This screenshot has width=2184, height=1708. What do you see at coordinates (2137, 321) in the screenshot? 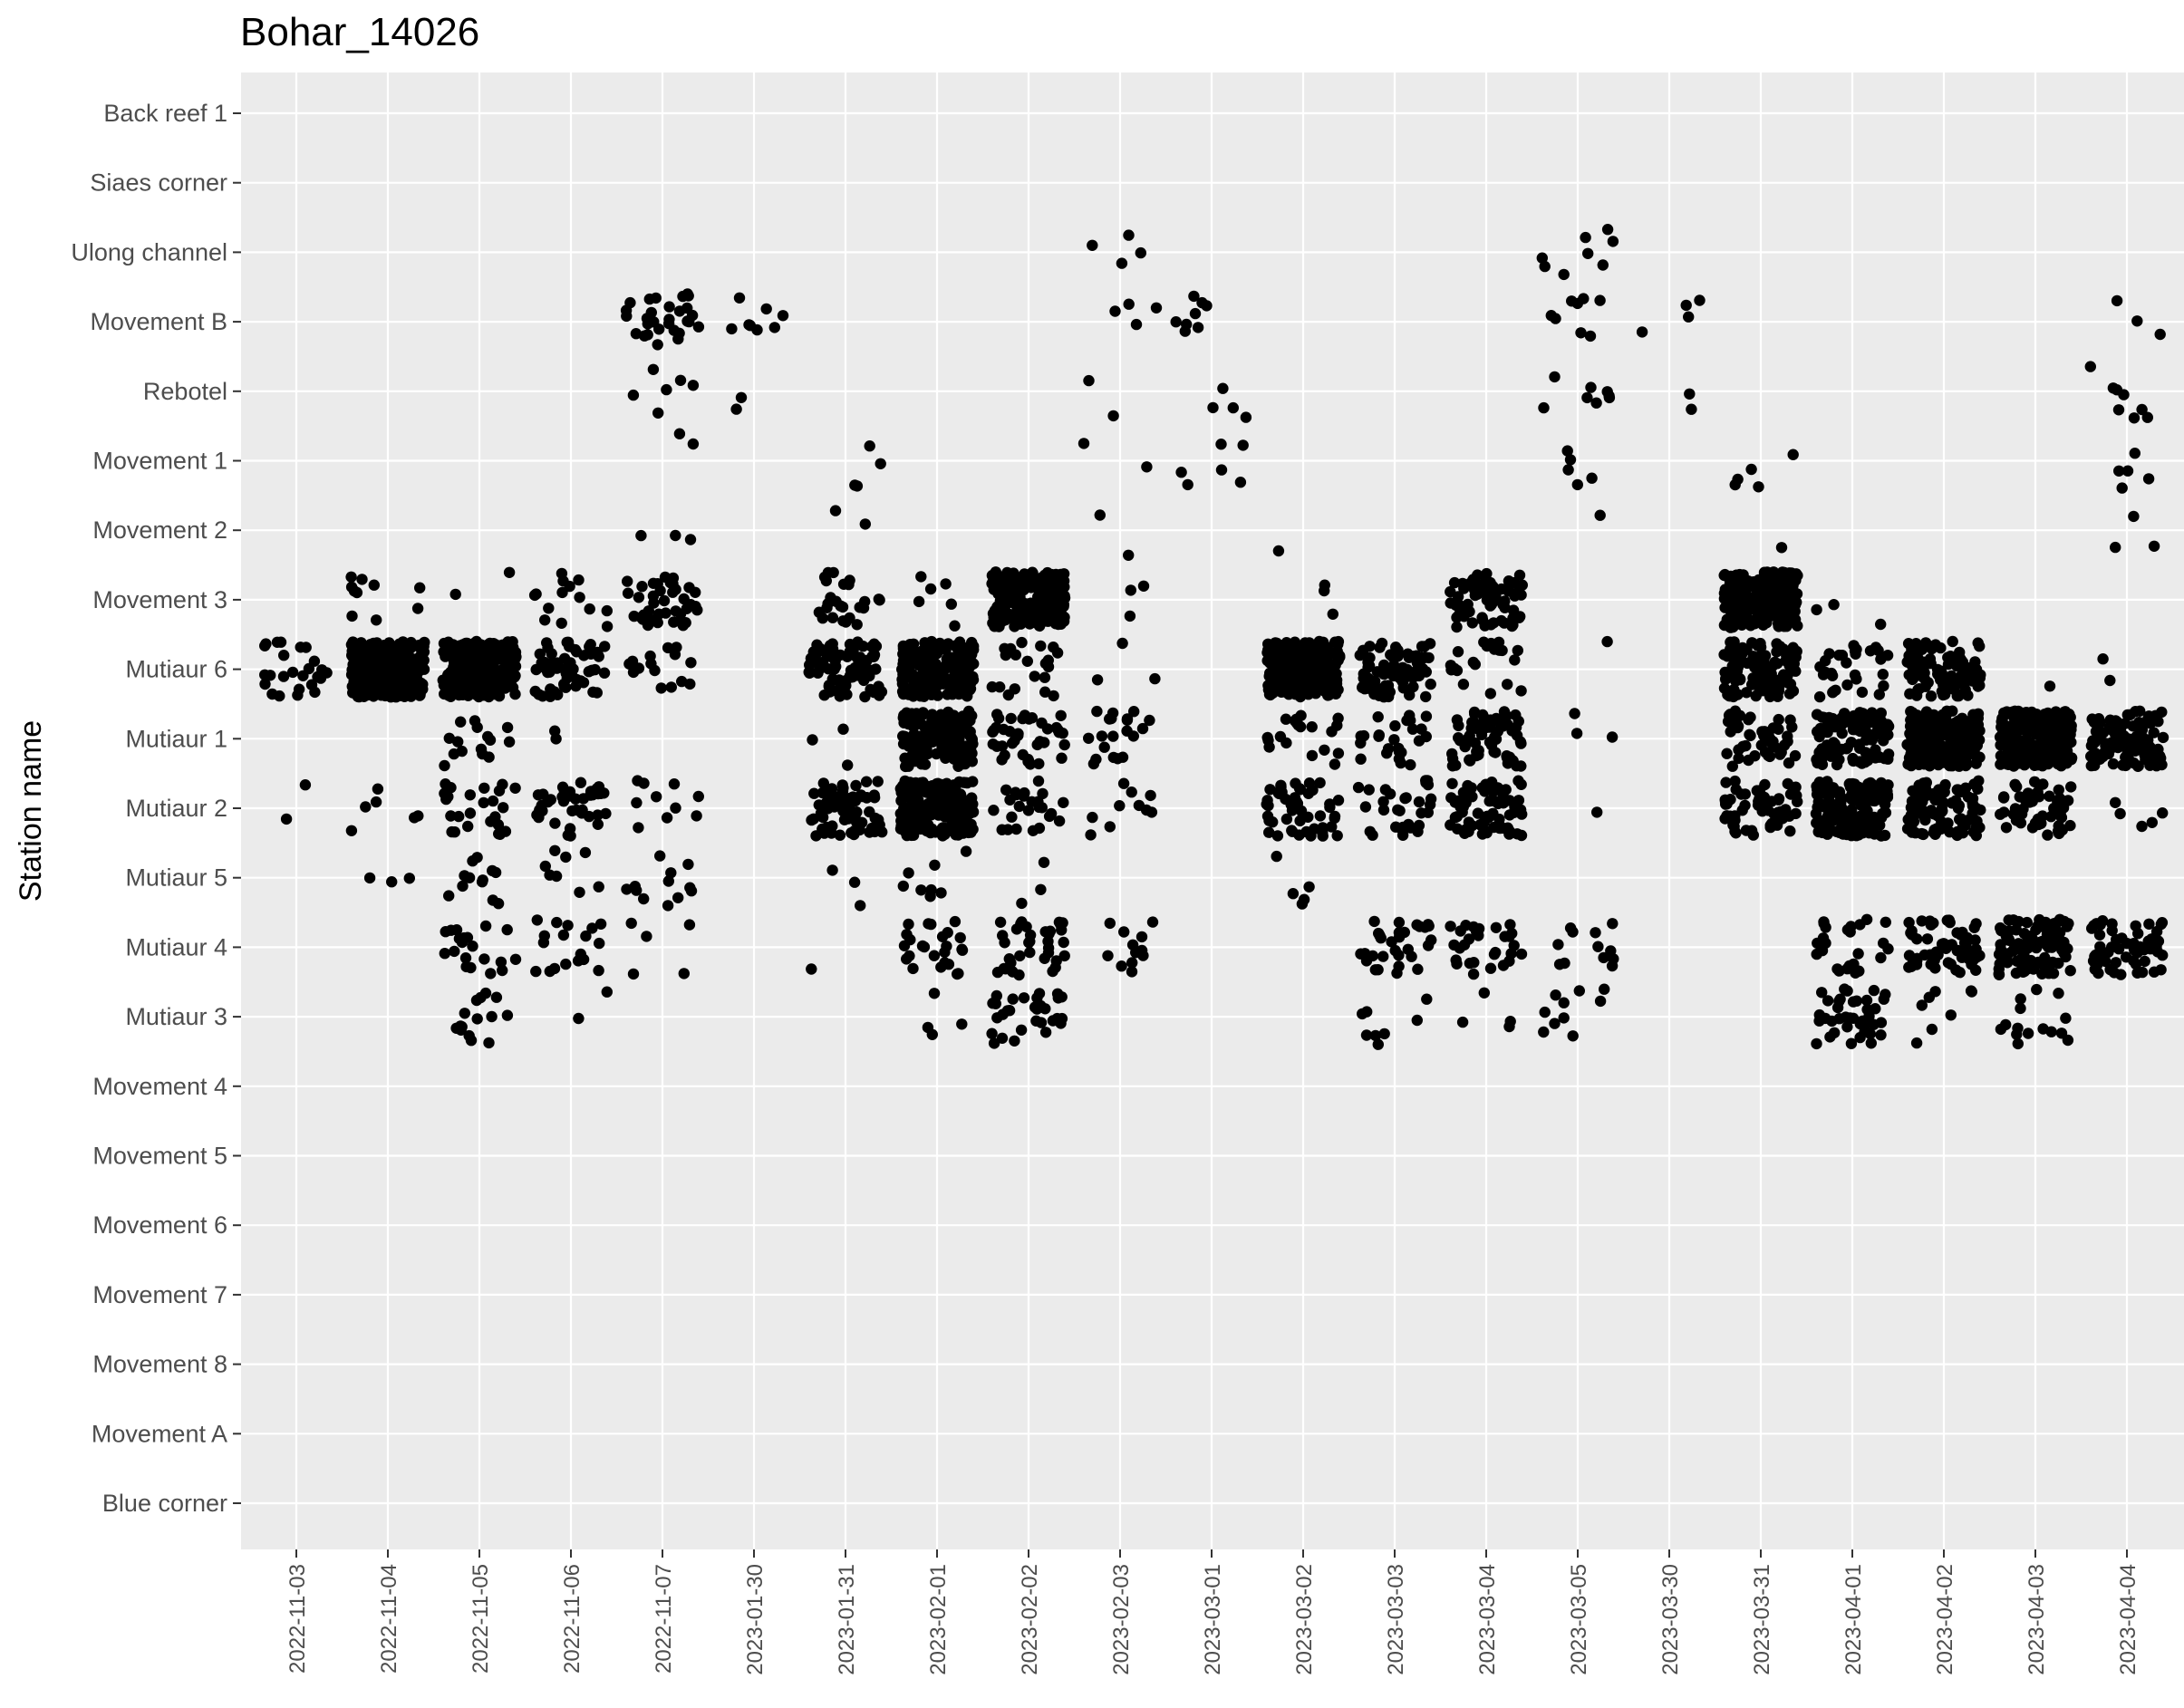
I see `point-2023-04-04-movement-b` at bounding box center [2137, 321].